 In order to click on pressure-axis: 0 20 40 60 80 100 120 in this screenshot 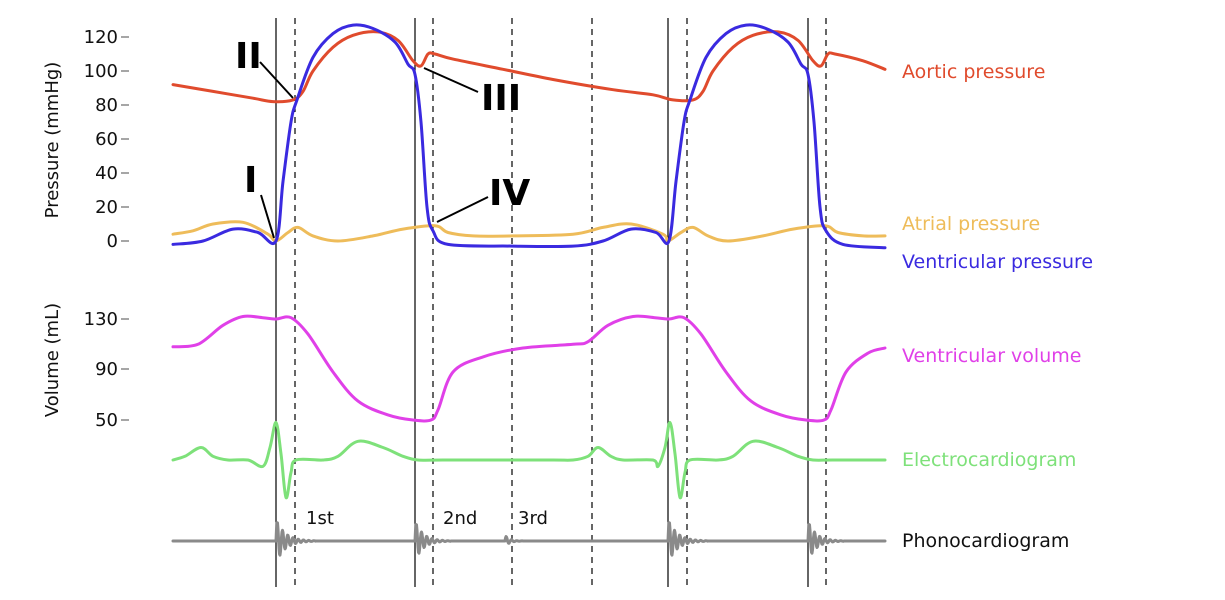, I will do `click(106, 139)`.